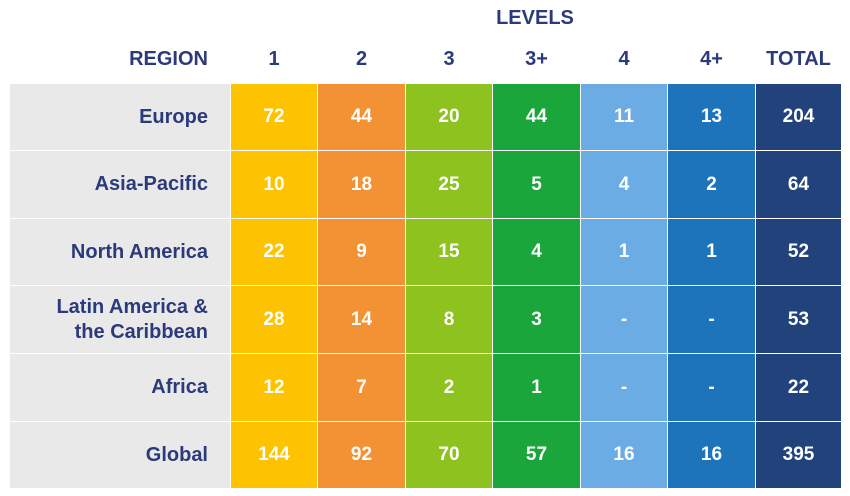 This screenshot has width=850, height=496. I want to click on data-cell-r5-c5: -, so click(624, 387).